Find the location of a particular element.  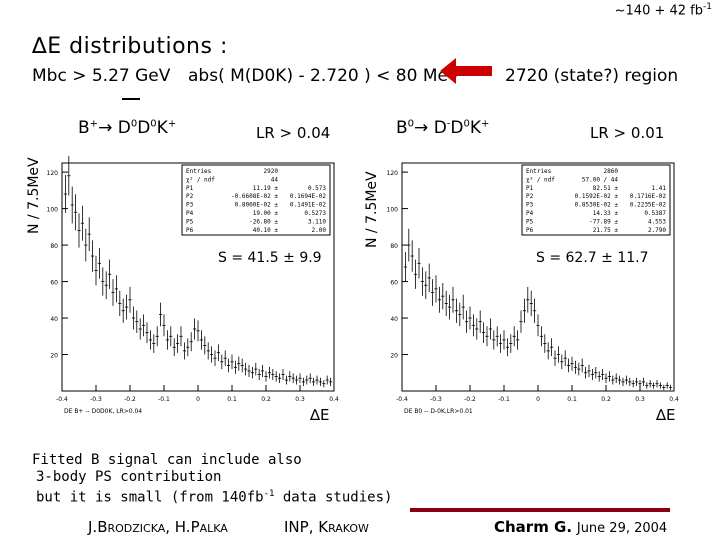

stats-name: P3 is located at coordinates (530, 205).